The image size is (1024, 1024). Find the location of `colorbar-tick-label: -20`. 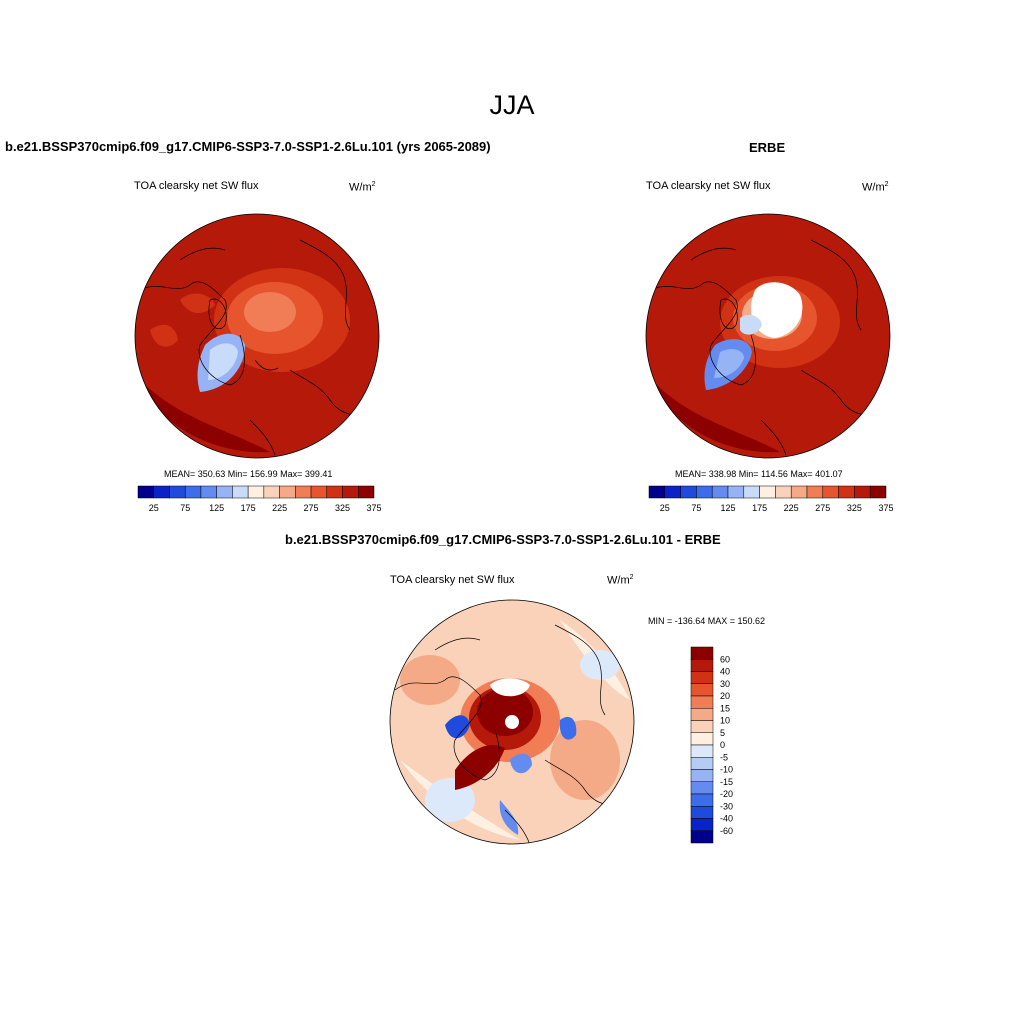

colorbar-tick-label: -20 is located at coordinates (726, 794).